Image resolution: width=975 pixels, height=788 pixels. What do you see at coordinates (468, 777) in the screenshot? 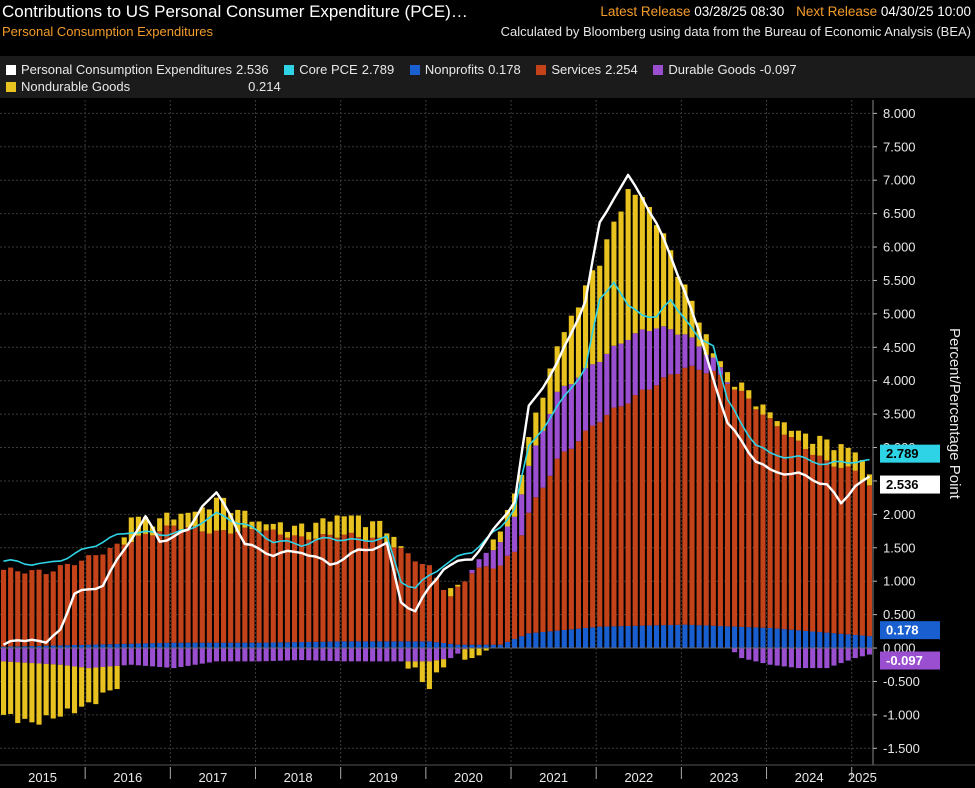
I see `x-tick-label: 2020` at bounding box center [468, 777].